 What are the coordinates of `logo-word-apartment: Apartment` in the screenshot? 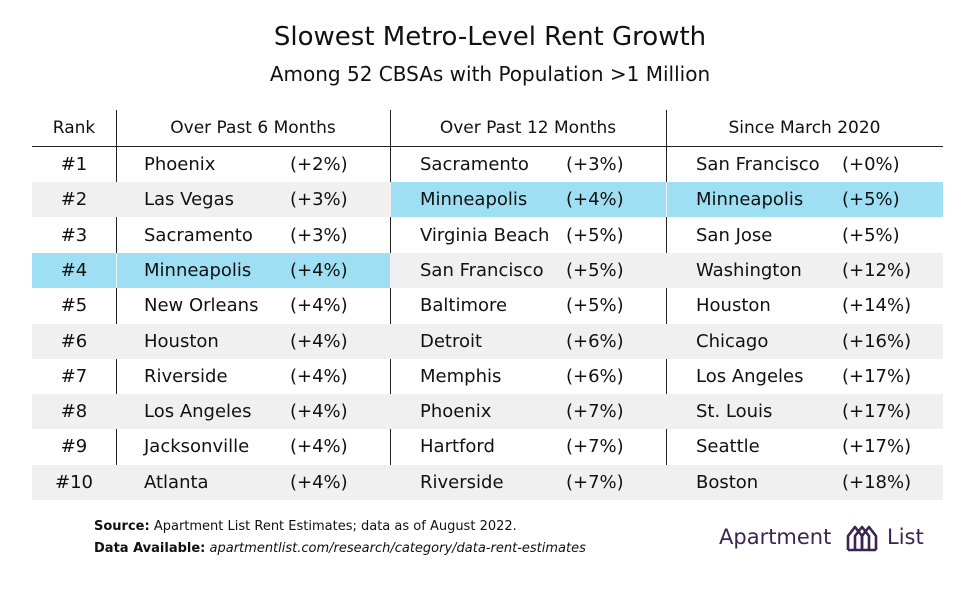 It's located at (775, 537).